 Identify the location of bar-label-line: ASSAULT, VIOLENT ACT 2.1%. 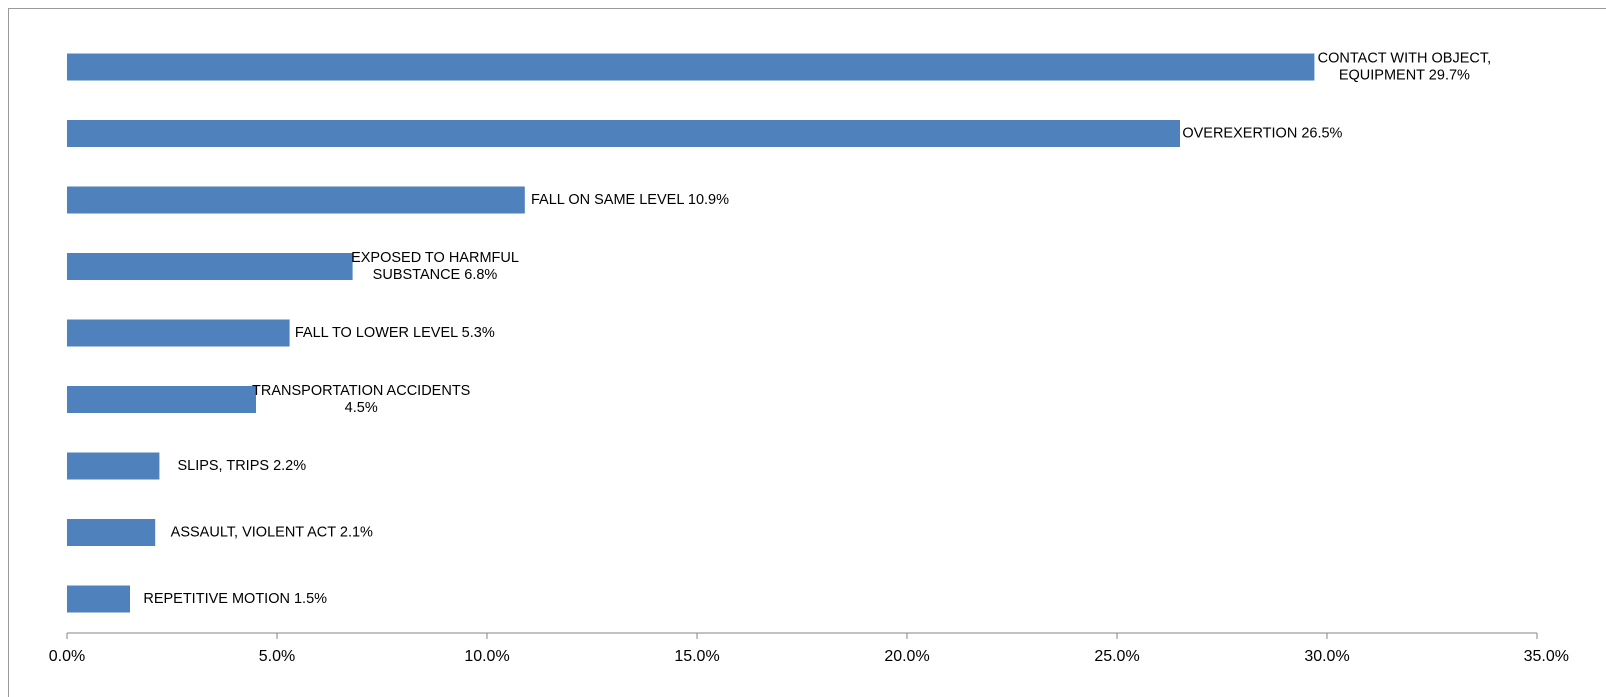
(272, 532).